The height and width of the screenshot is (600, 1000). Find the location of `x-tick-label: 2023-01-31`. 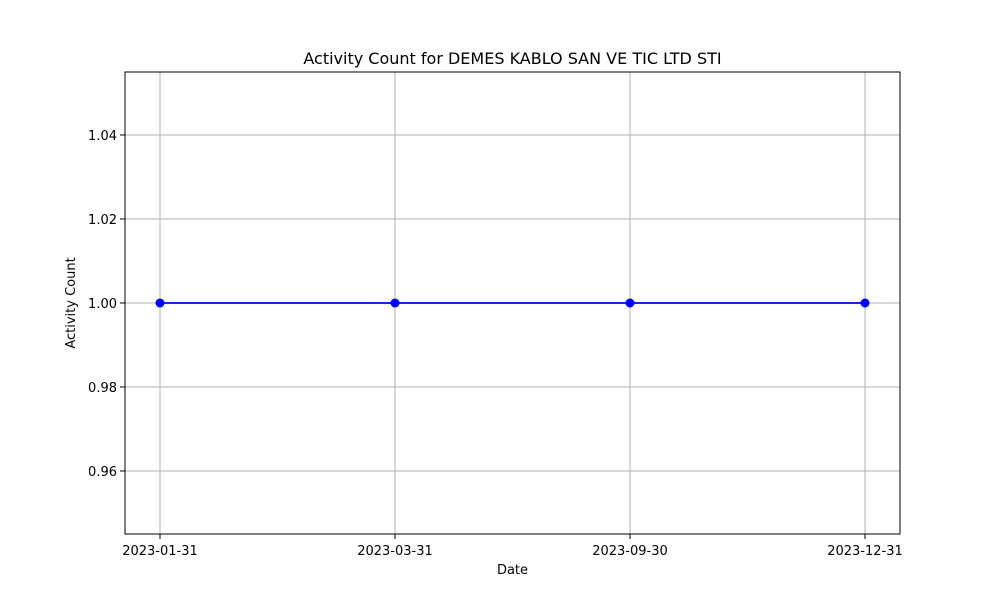

x-tick-label: 2023-01-31 is located at coordinates (160, 551).